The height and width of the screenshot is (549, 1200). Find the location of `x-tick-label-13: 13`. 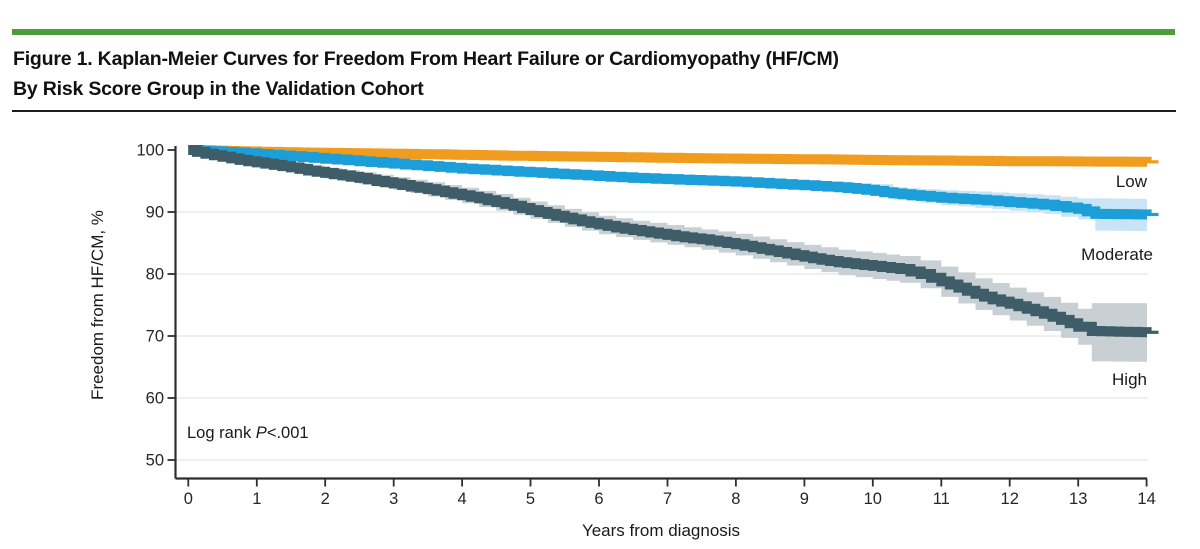

x-tick-label-13: 13 is located at coordinates (1078, 499).